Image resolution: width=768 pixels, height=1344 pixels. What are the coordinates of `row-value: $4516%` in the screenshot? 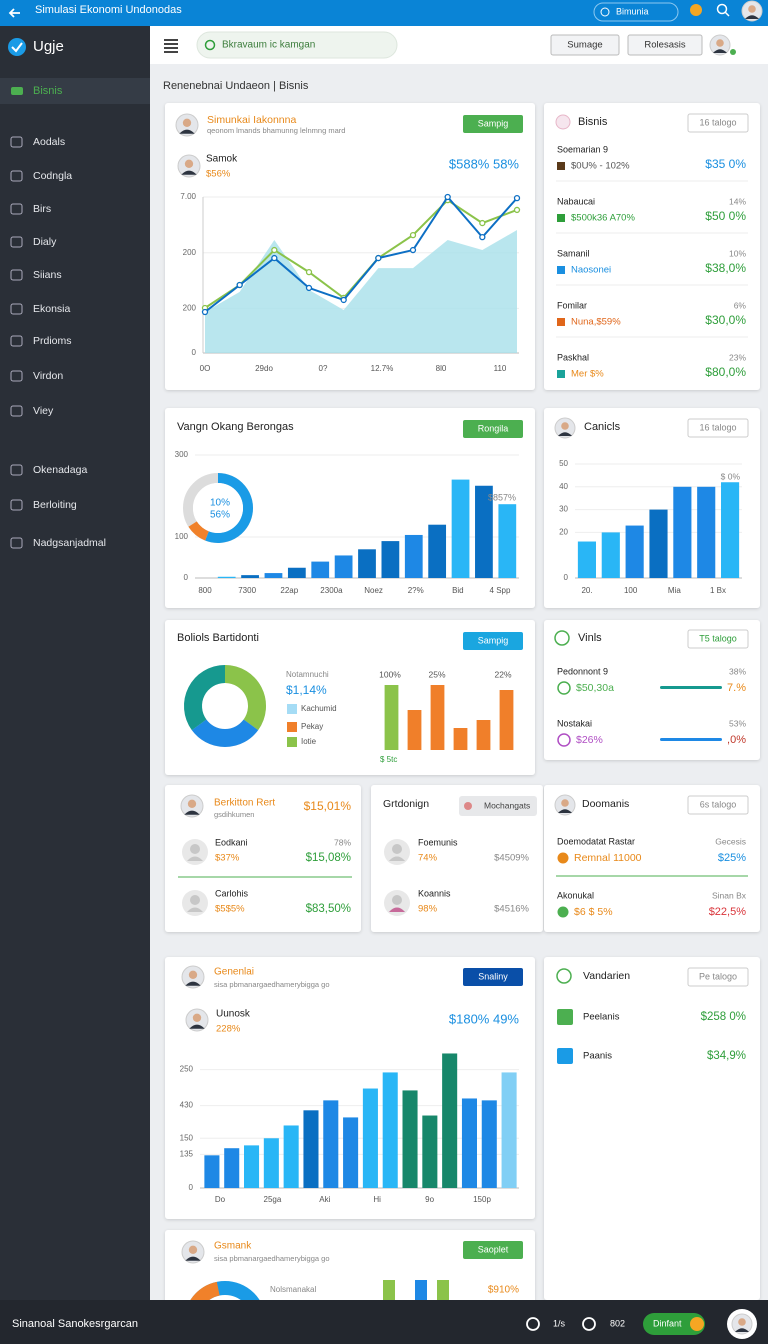 It's located at (511, 909).